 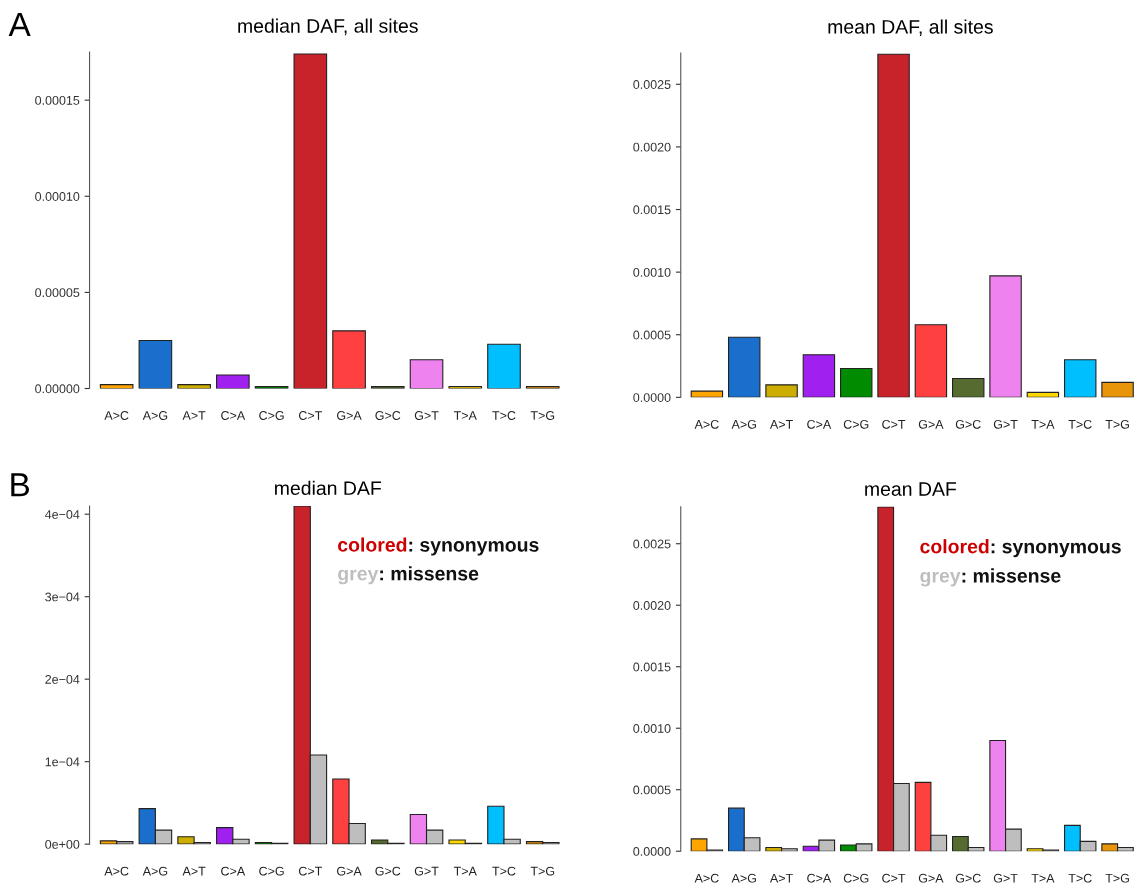 What do you see at coordinates (62, 844) in the screenshot?
I see `y-tick-label: 0e+00` at bounding box center [62, 844].